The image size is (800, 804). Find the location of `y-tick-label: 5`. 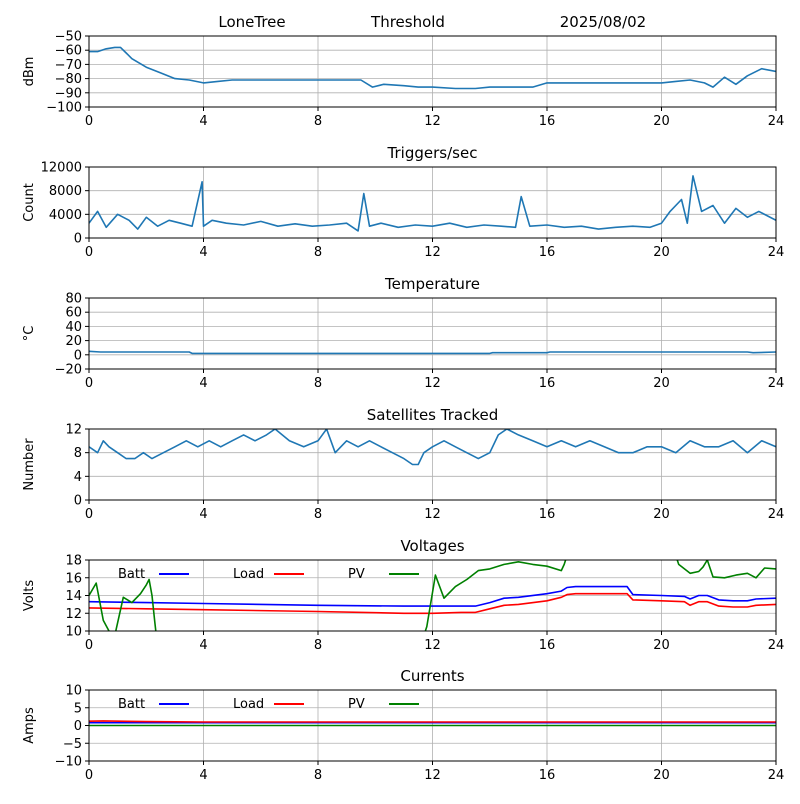

y-tick-label: 5 is located at coordinates (78, 708).